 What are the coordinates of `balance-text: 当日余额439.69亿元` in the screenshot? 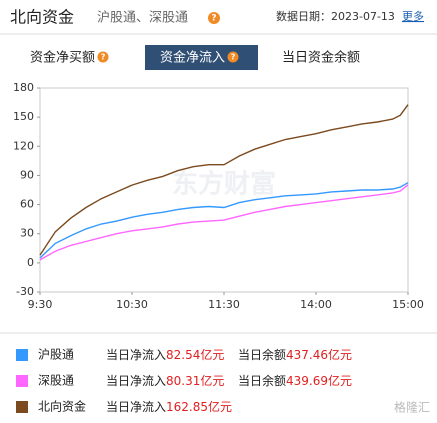 It's located at (295, 380).